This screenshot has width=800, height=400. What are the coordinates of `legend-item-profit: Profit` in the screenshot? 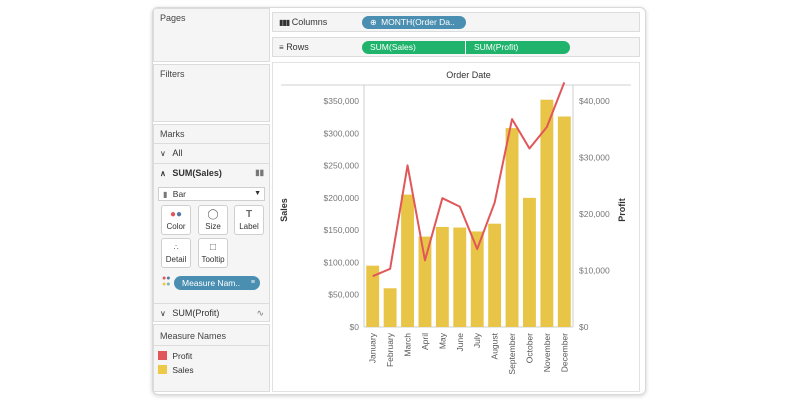 It's located at (175, 355).